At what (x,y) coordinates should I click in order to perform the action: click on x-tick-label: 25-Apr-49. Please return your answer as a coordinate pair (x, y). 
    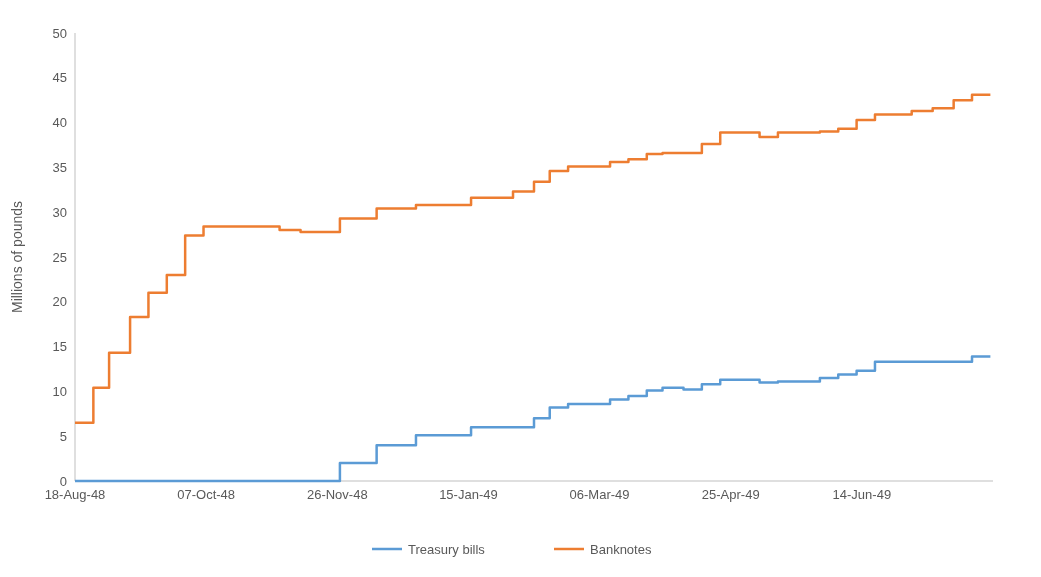
    Looking at the image, I should click on (730, 494).